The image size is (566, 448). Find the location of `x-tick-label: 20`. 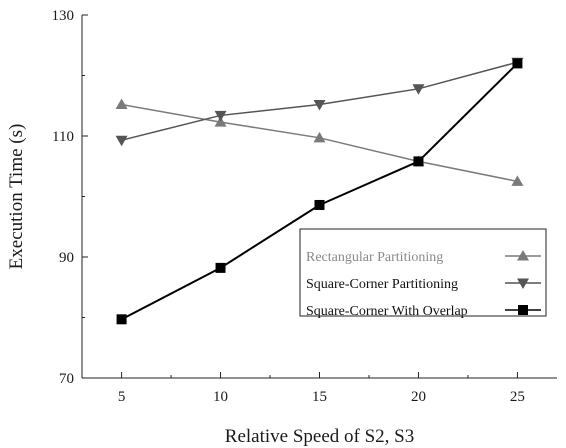

x-tick-label: 20 is located at coordinates (418, 397).